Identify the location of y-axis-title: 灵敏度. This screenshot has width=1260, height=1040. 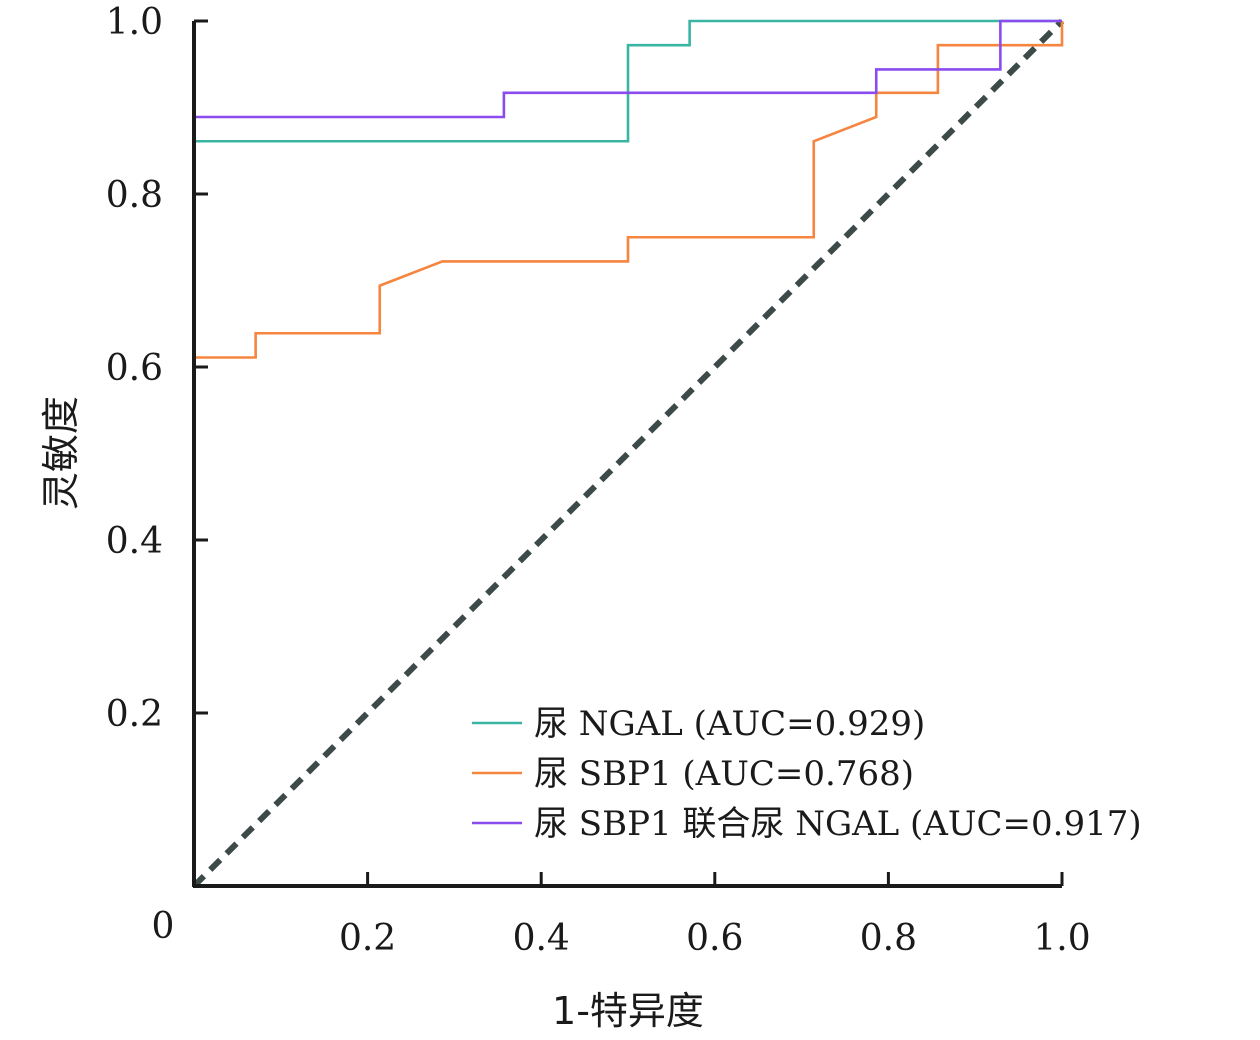
(61, 453).